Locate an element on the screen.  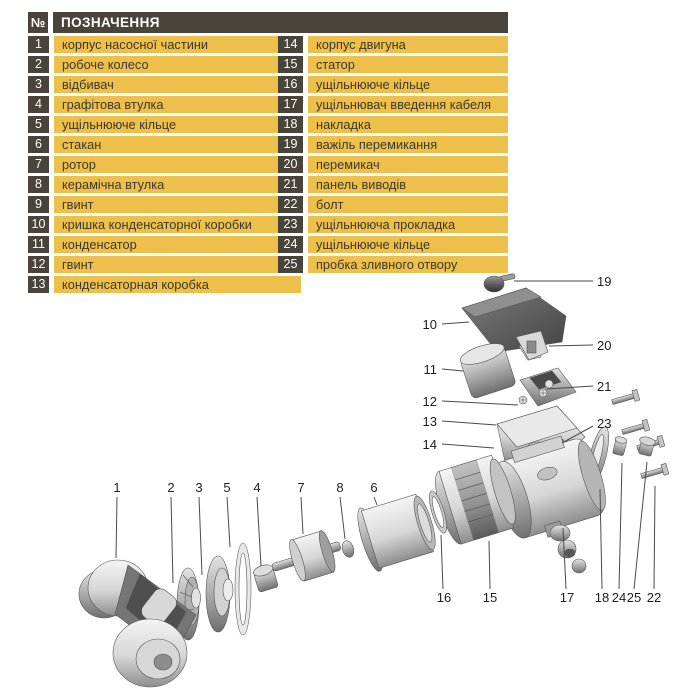
table-row: 25 пробка зливного отвору is located at coordinates (393, 264).